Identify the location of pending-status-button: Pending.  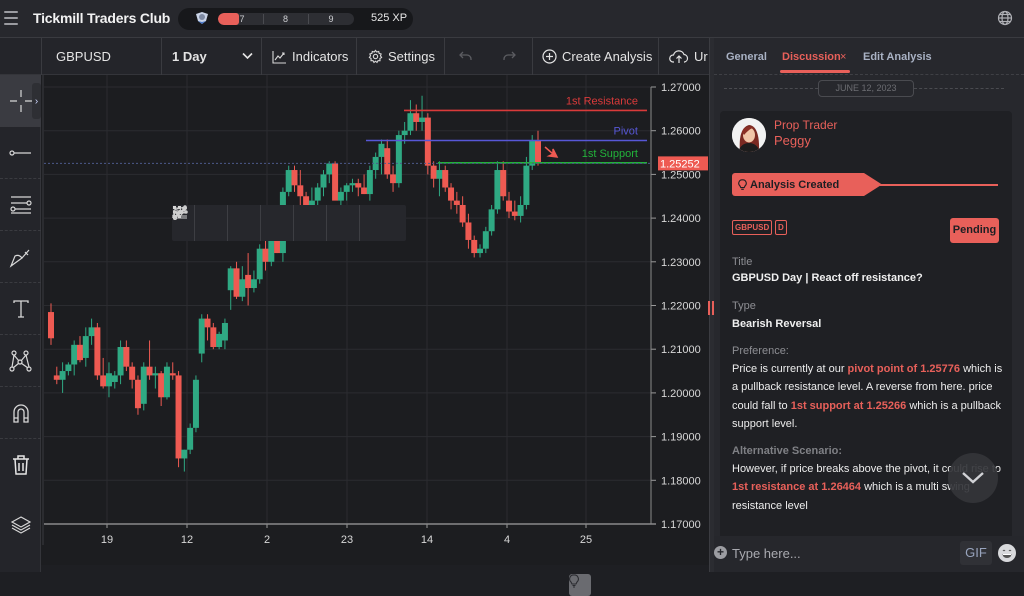
(974, 230).